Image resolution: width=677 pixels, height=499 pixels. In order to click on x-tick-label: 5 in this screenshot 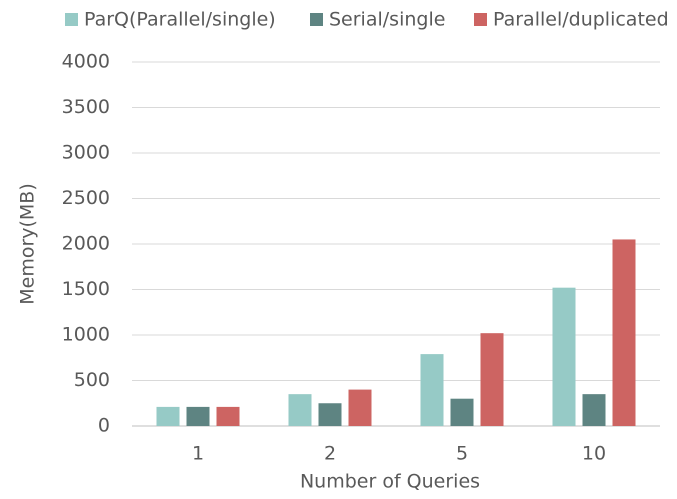, I will do `click(462, 454)`.